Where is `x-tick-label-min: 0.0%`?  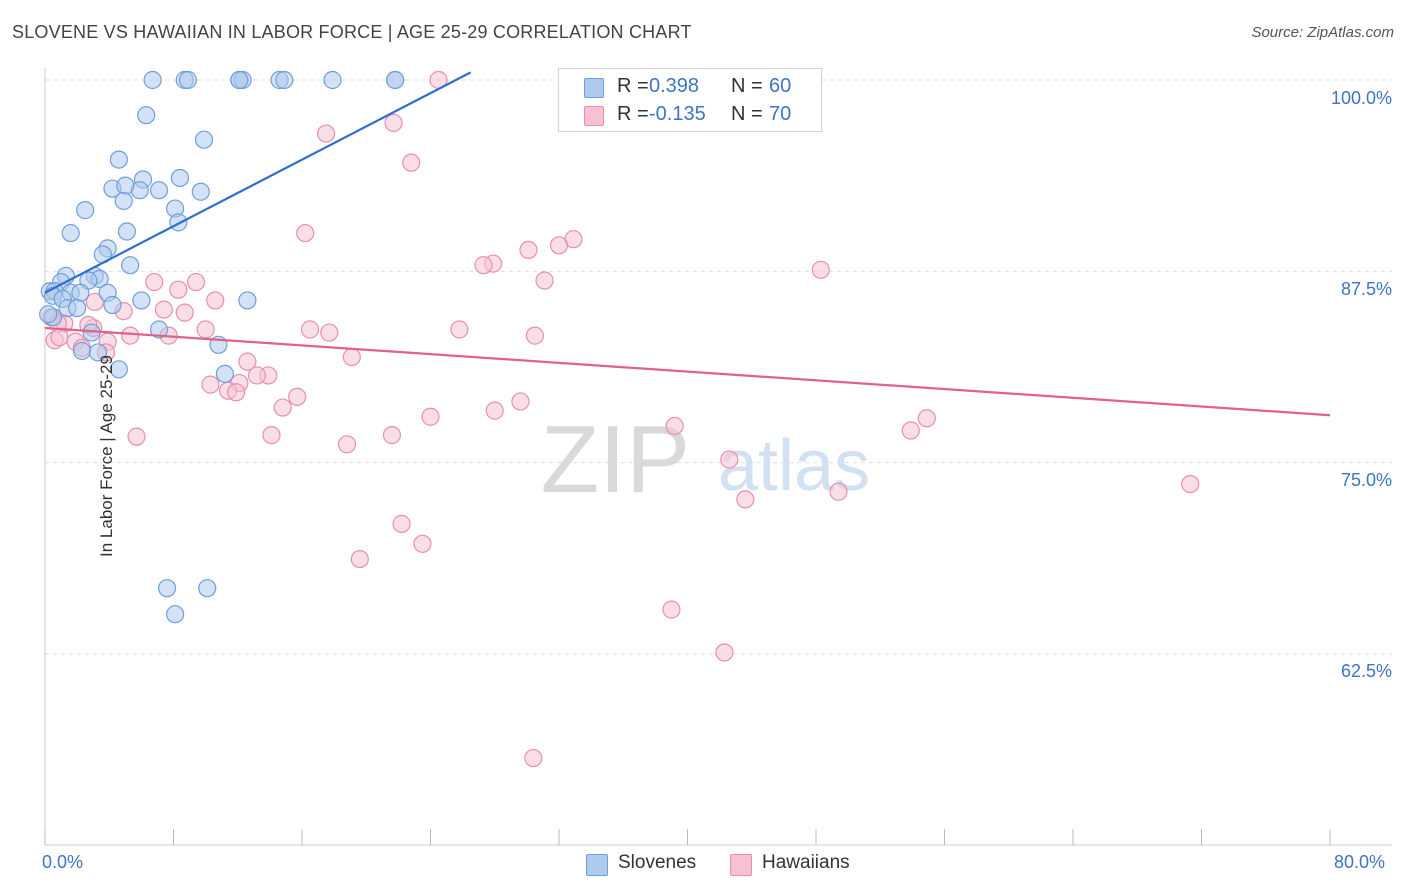 x-tick-label-min: 0.0% is located at coordinates (63, 862).